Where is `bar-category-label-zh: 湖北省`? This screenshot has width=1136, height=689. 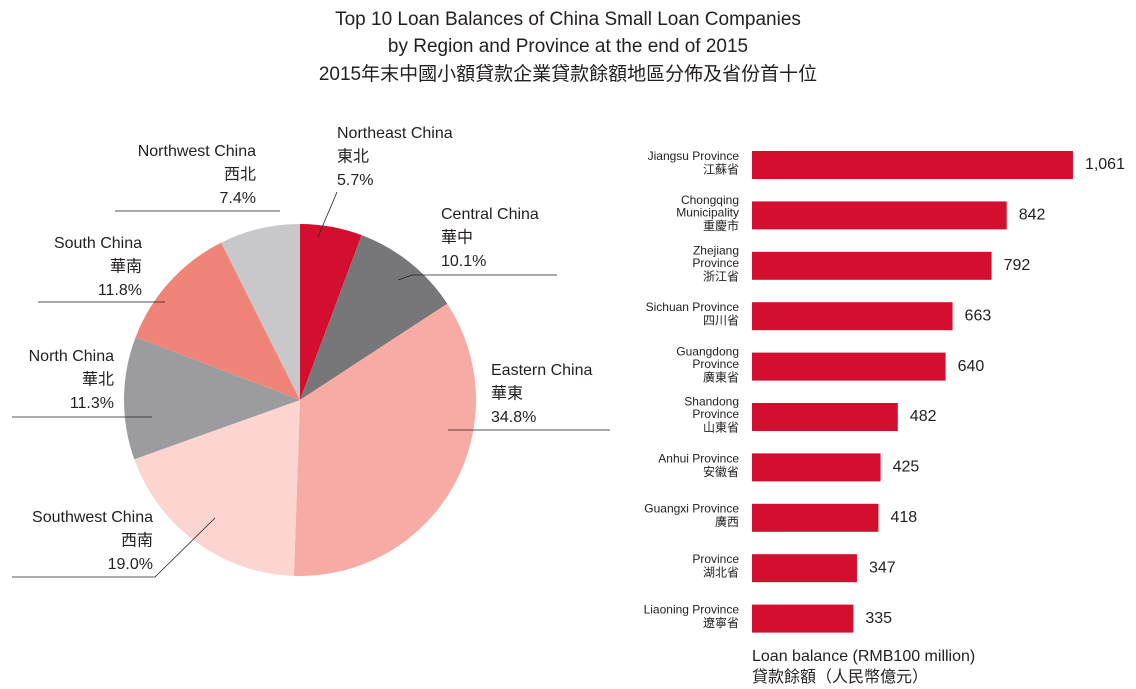
bar-category-label-zh: 湖北省 is located at coordinates (721, 572).